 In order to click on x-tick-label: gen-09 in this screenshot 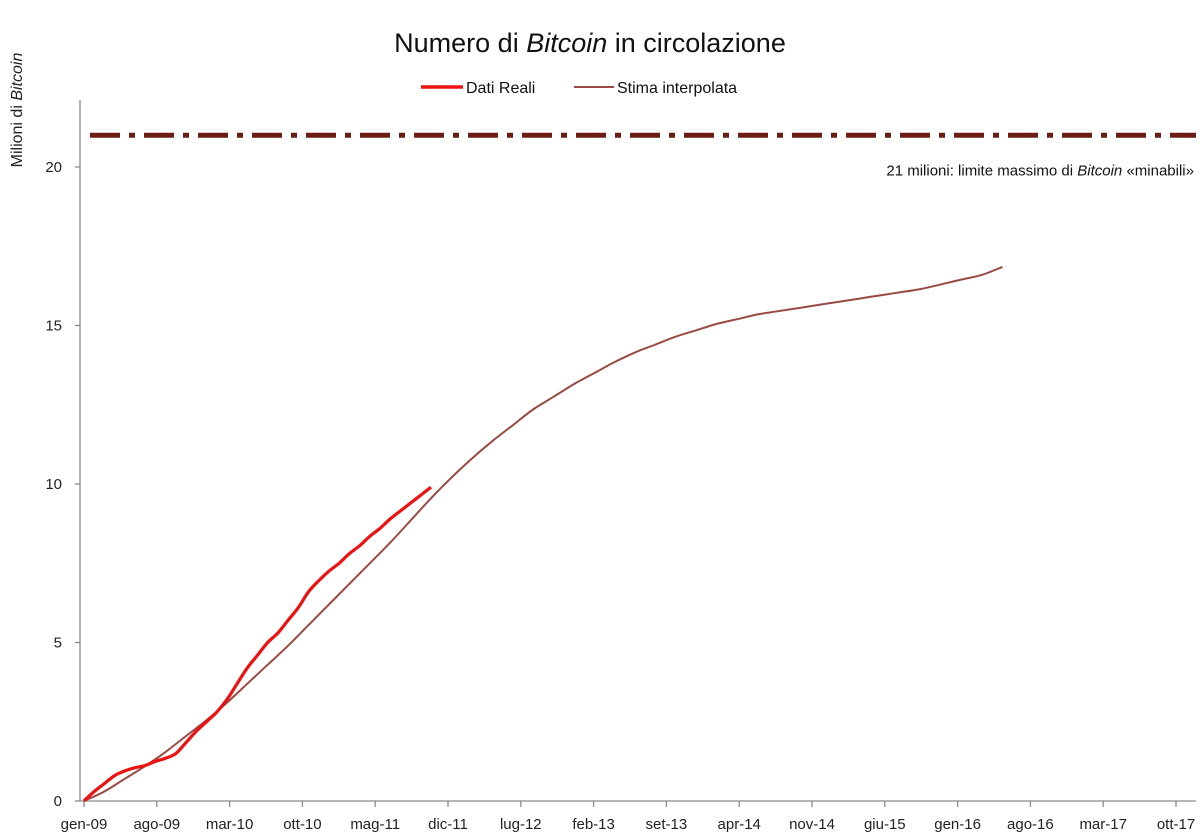, I will do `click(84, 824)`.